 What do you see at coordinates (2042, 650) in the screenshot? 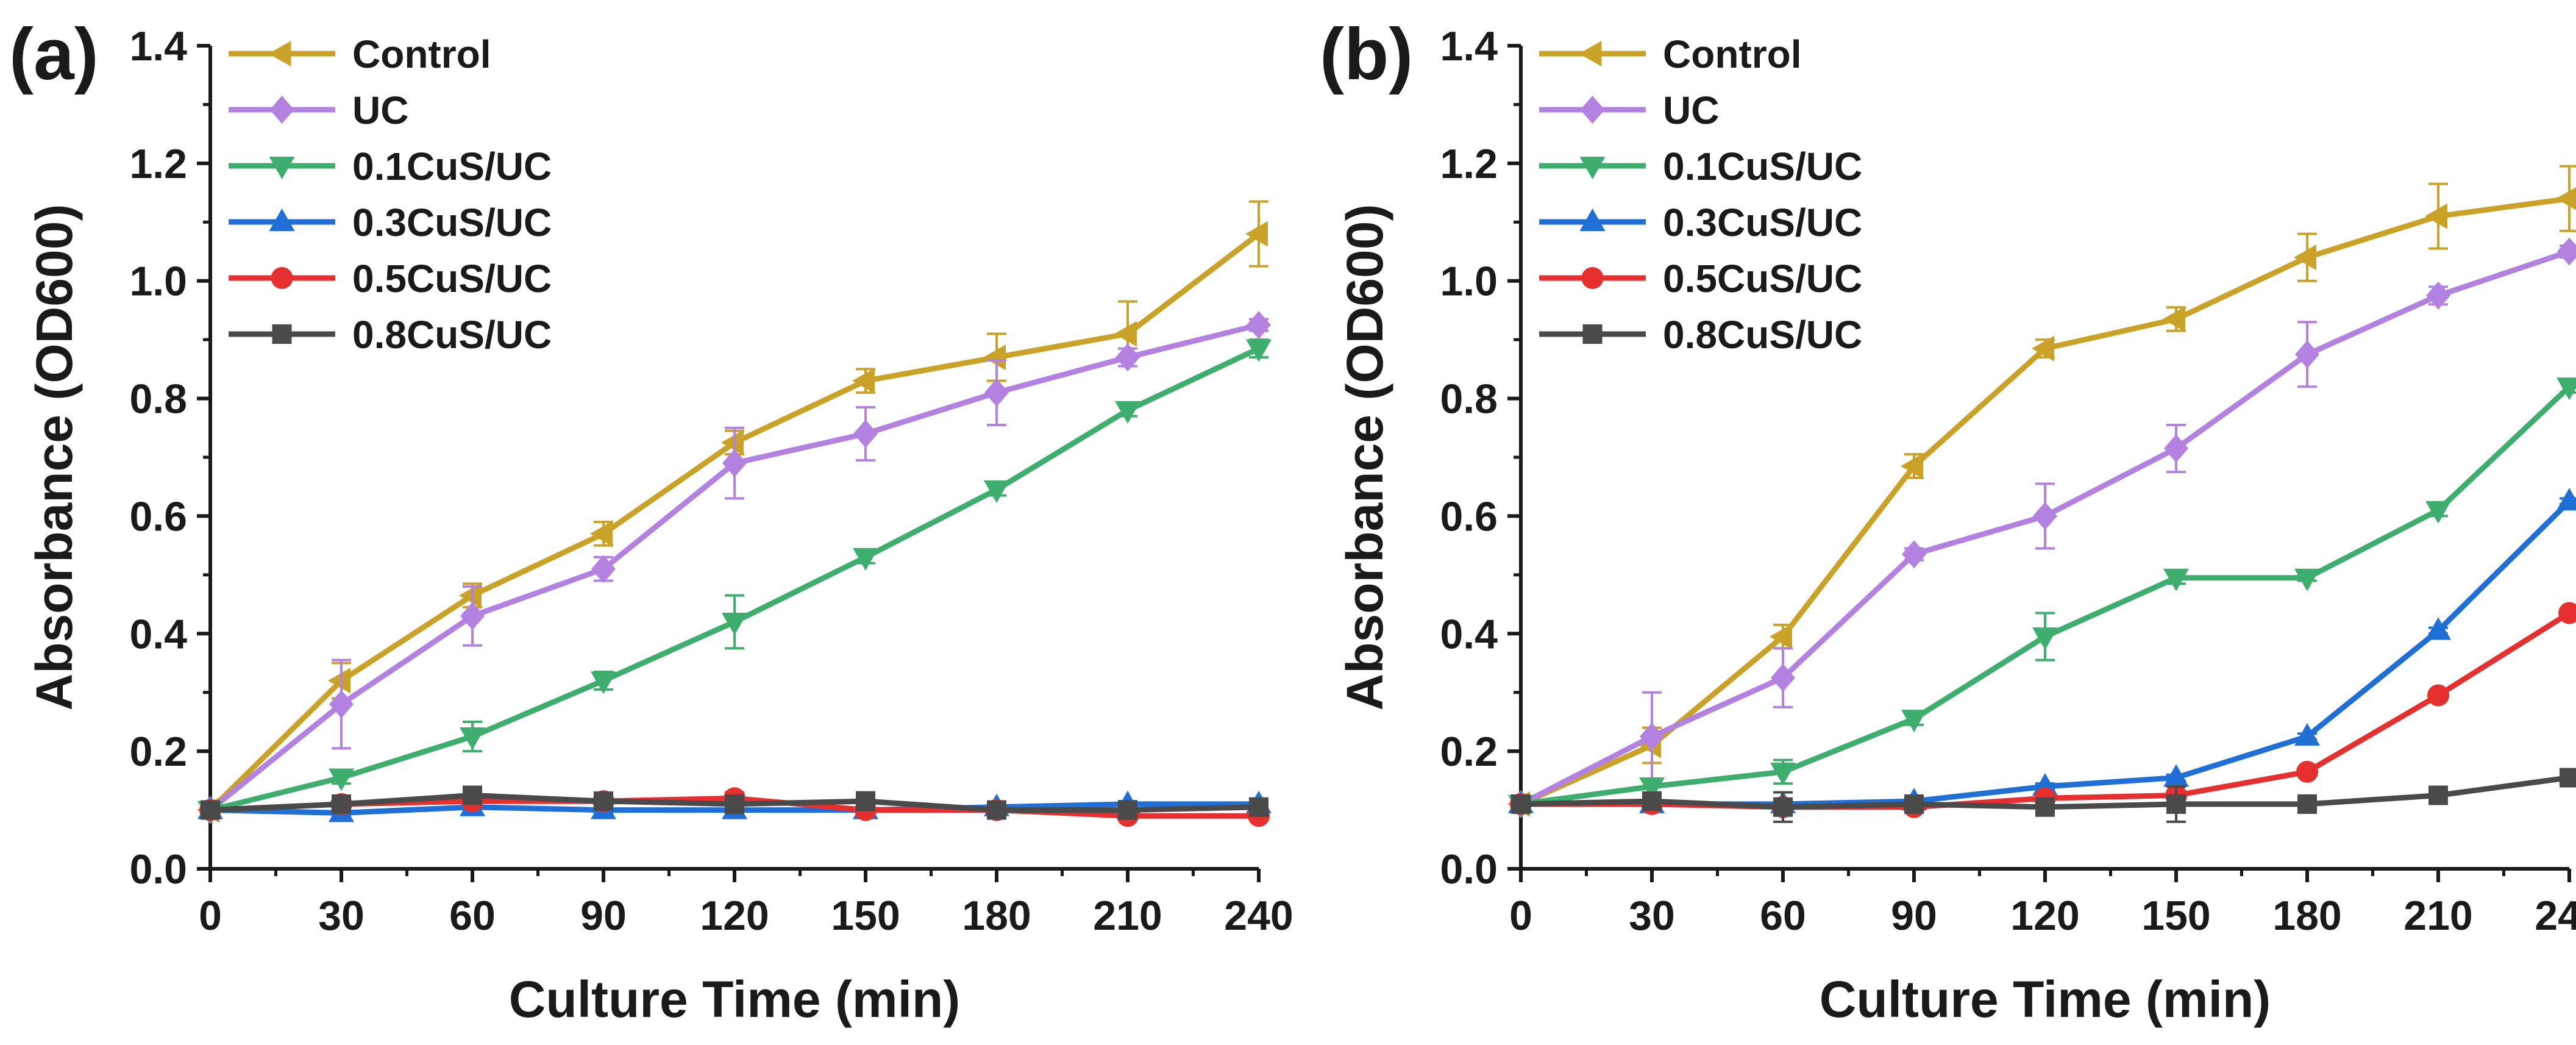
I see `series-0-3cus-uc` at bounding box center [2042, 650].